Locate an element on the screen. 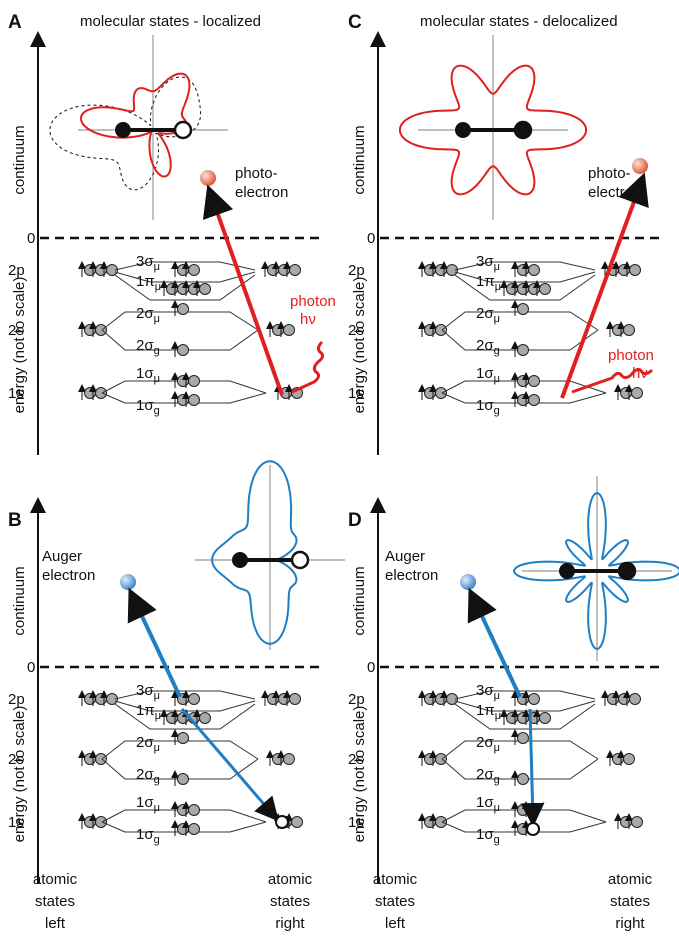 The height and width of the screenshot is (949, 679). orbital-label: 3σμ is located at coordinates (488, 692).